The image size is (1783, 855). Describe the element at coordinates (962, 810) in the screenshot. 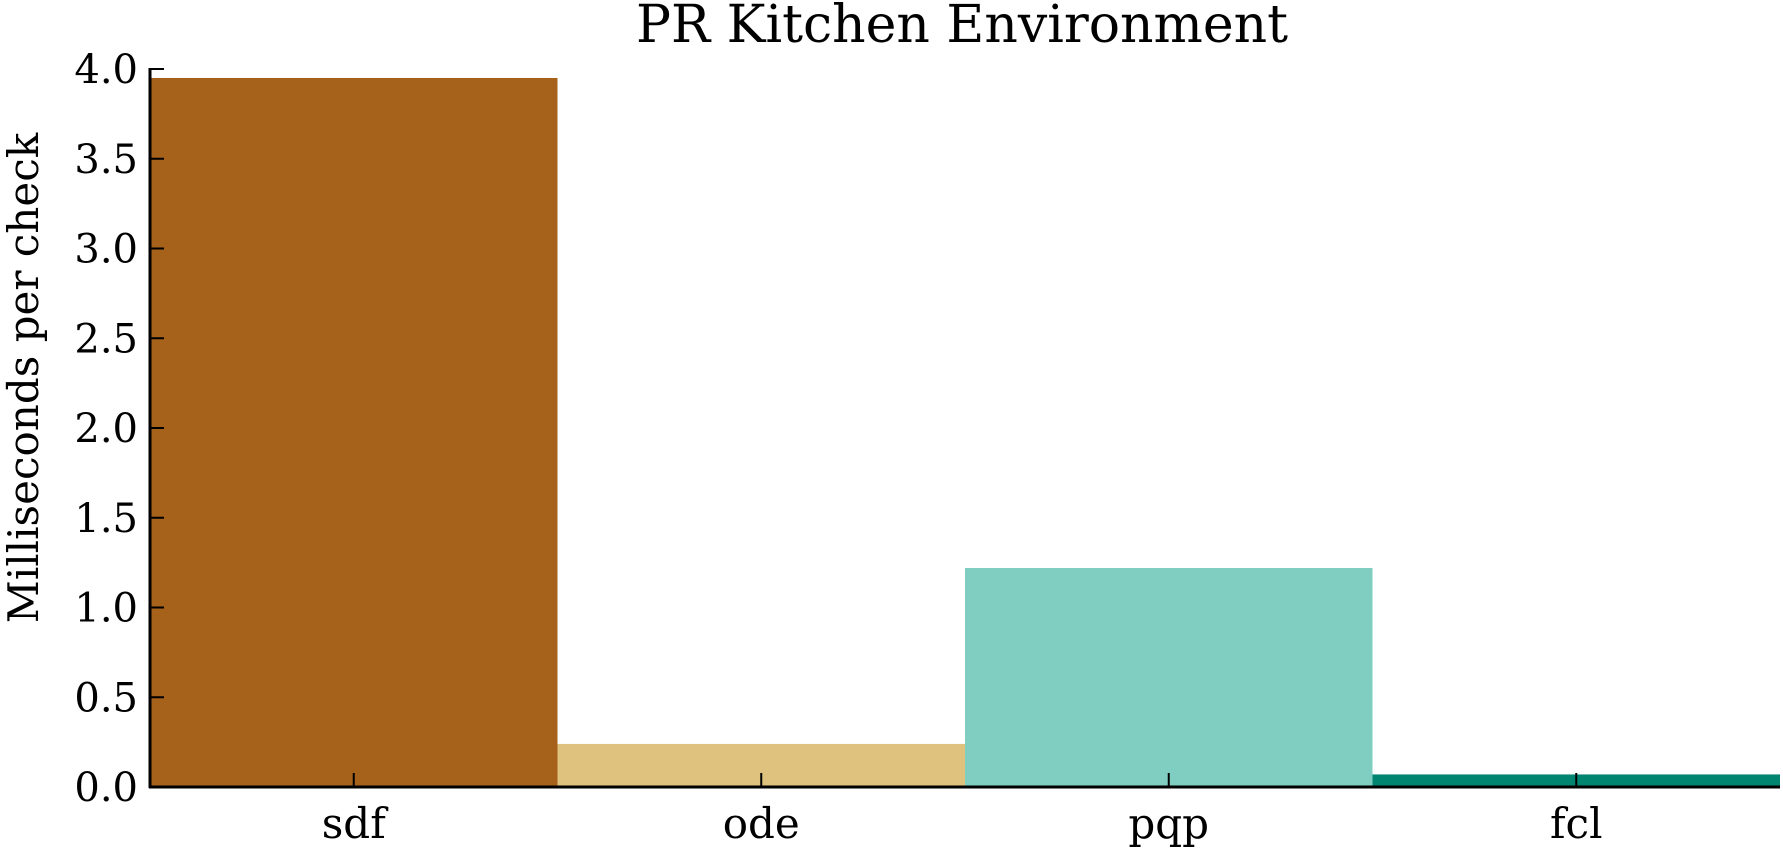

I see `x-ticks-group: sdf ode pqp fcl` at that location.